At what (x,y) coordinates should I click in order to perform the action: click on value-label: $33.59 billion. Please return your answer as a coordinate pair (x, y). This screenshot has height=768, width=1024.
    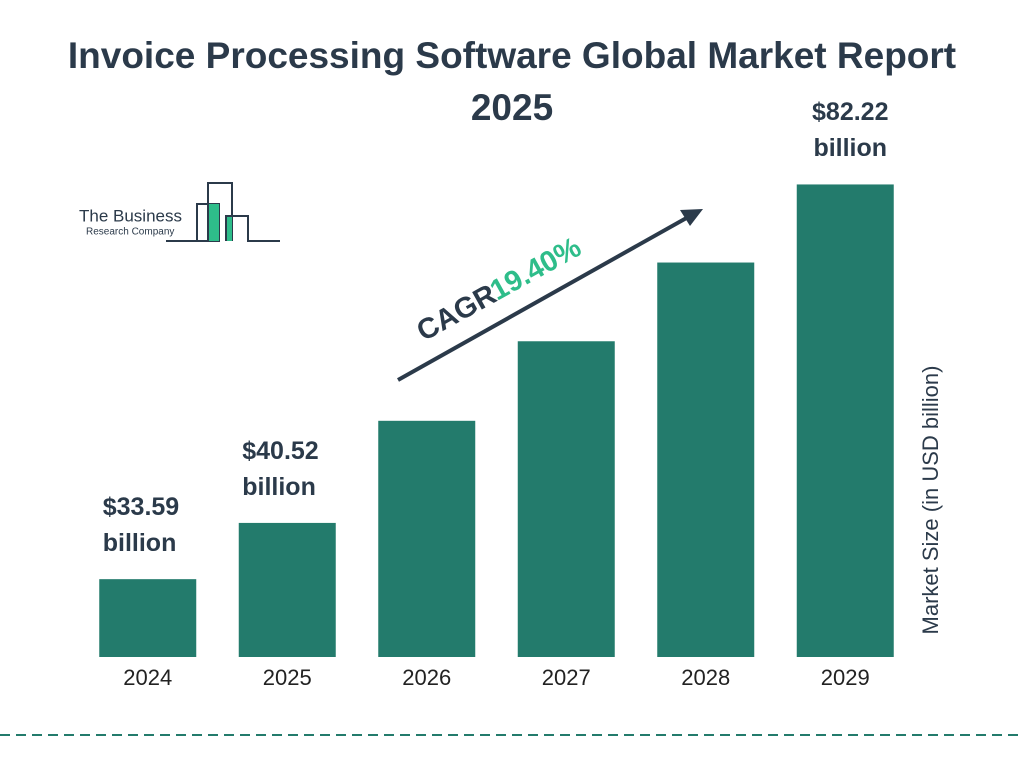
    Looking at the image, I should click on (141, 525).